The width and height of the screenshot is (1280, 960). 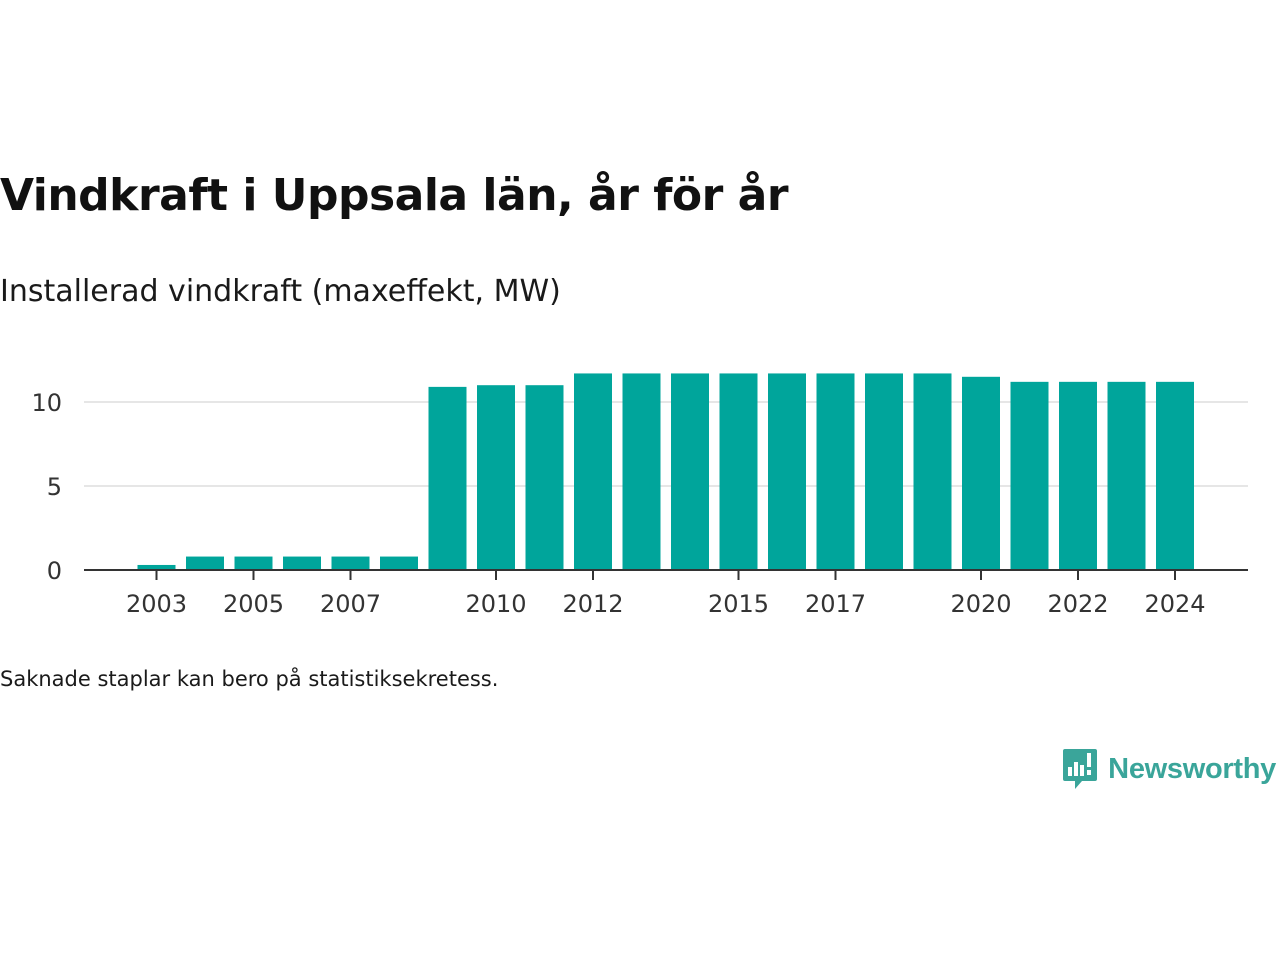 I want to click on bar-2019, so click(x=932, y=471).